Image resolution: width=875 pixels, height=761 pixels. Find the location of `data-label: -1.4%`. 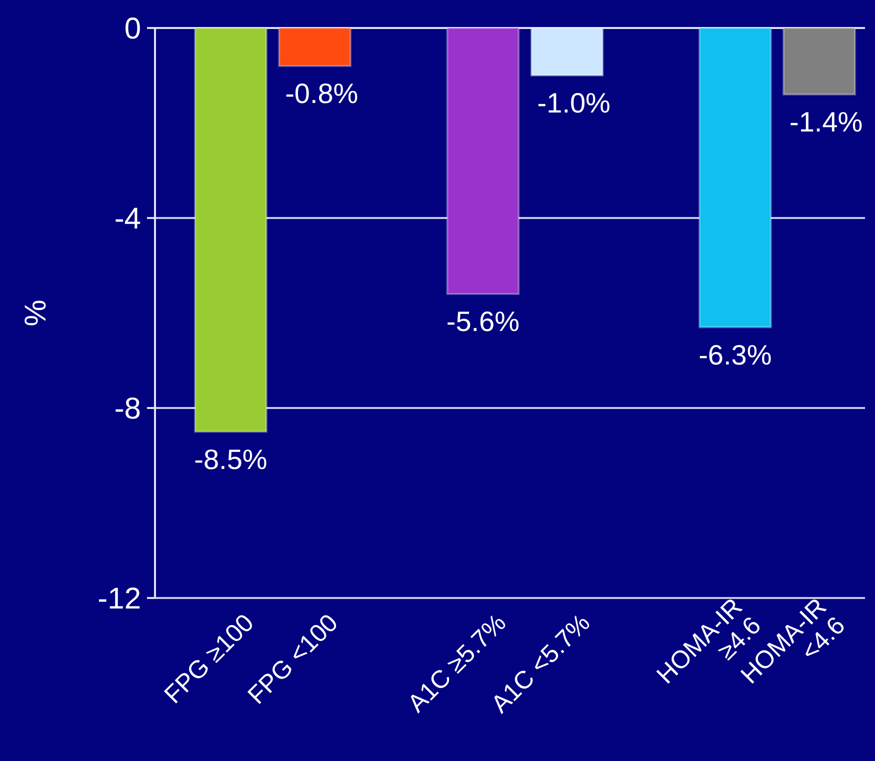

data-label: -1.4% is located at coordinates (826, 122).